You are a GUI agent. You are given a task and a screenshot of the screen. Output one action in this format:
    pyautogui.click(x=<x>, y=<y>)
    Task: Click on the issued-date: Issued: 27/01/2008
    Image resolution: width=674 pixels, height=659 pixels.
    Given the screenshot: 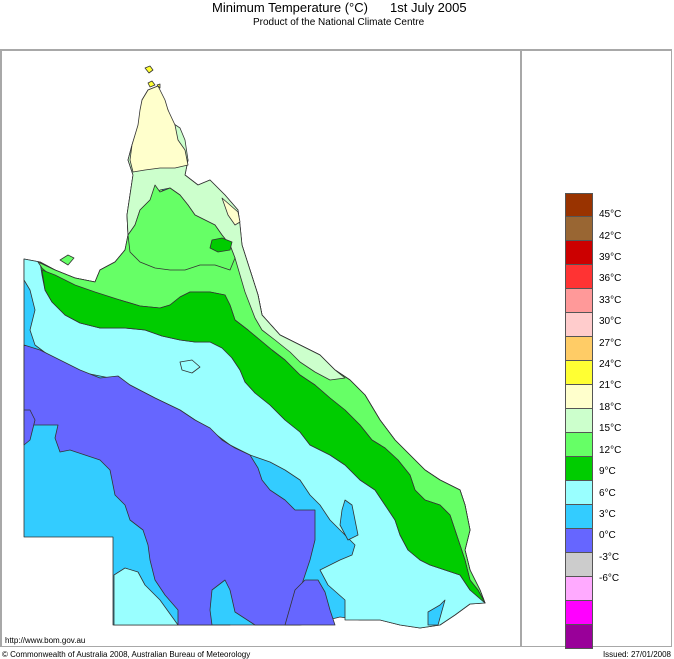 What is the action you would take?
    pyautogui.click(x=636, y=654)
    